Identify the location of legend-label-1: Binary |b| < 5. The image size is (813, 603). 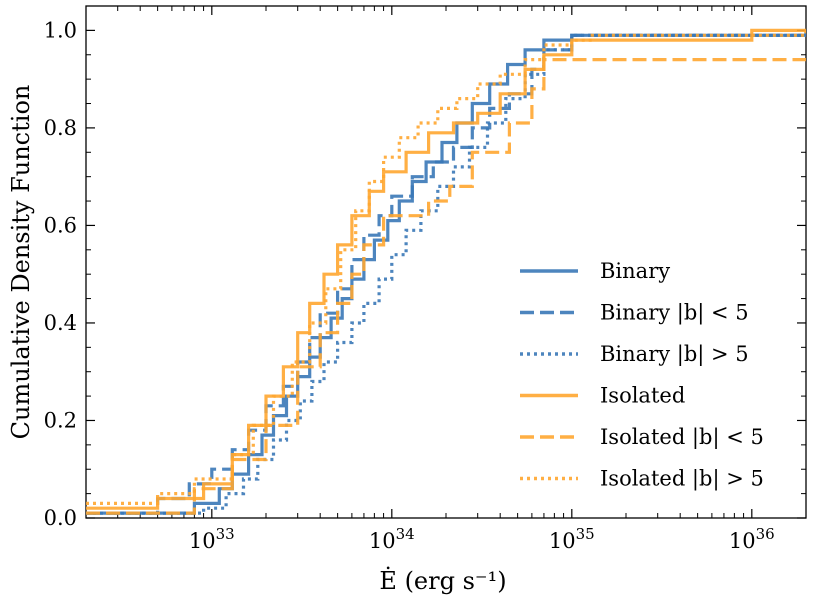
(674, 313).